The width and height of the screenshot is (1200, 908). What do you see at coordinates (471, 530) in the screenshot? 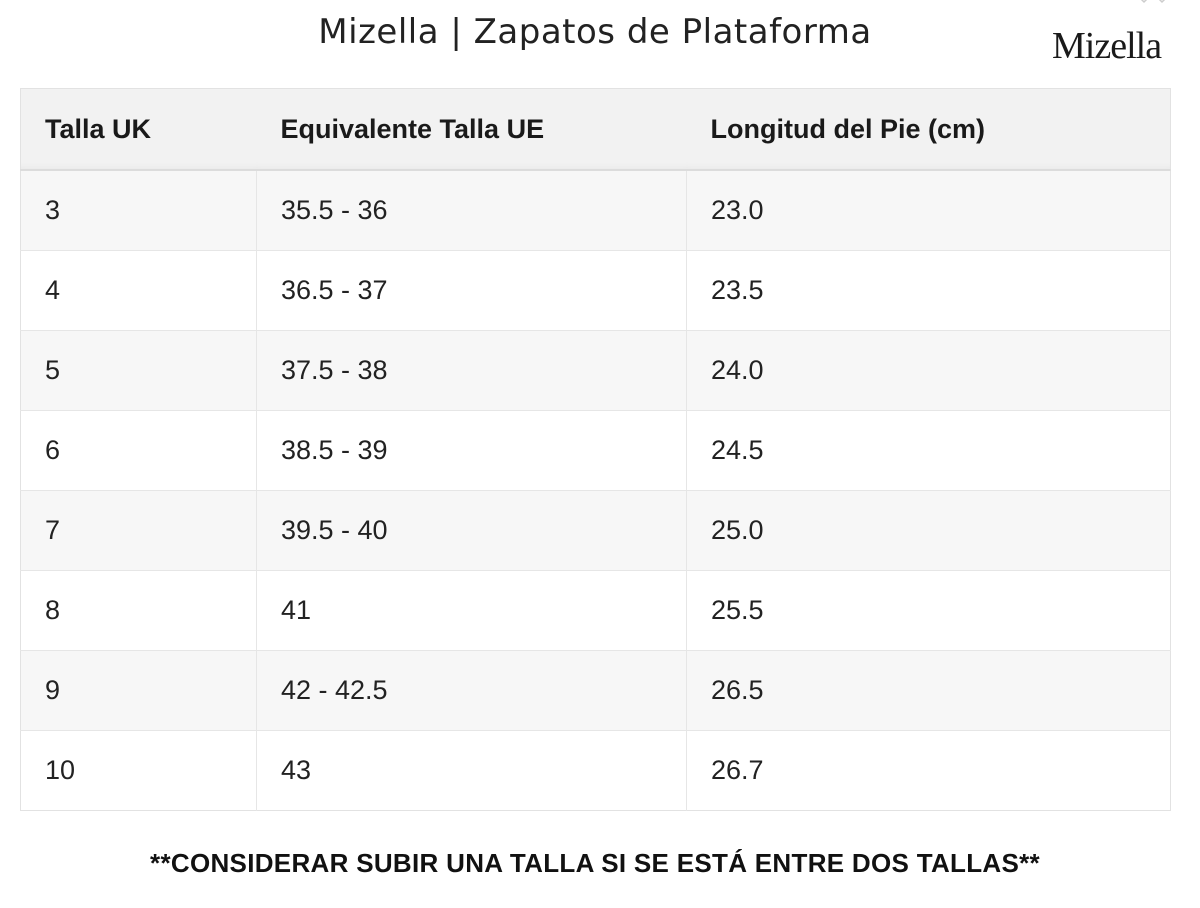
I see `eu-size-cell: 39.5 - 40` at bounding box center [471, 530].